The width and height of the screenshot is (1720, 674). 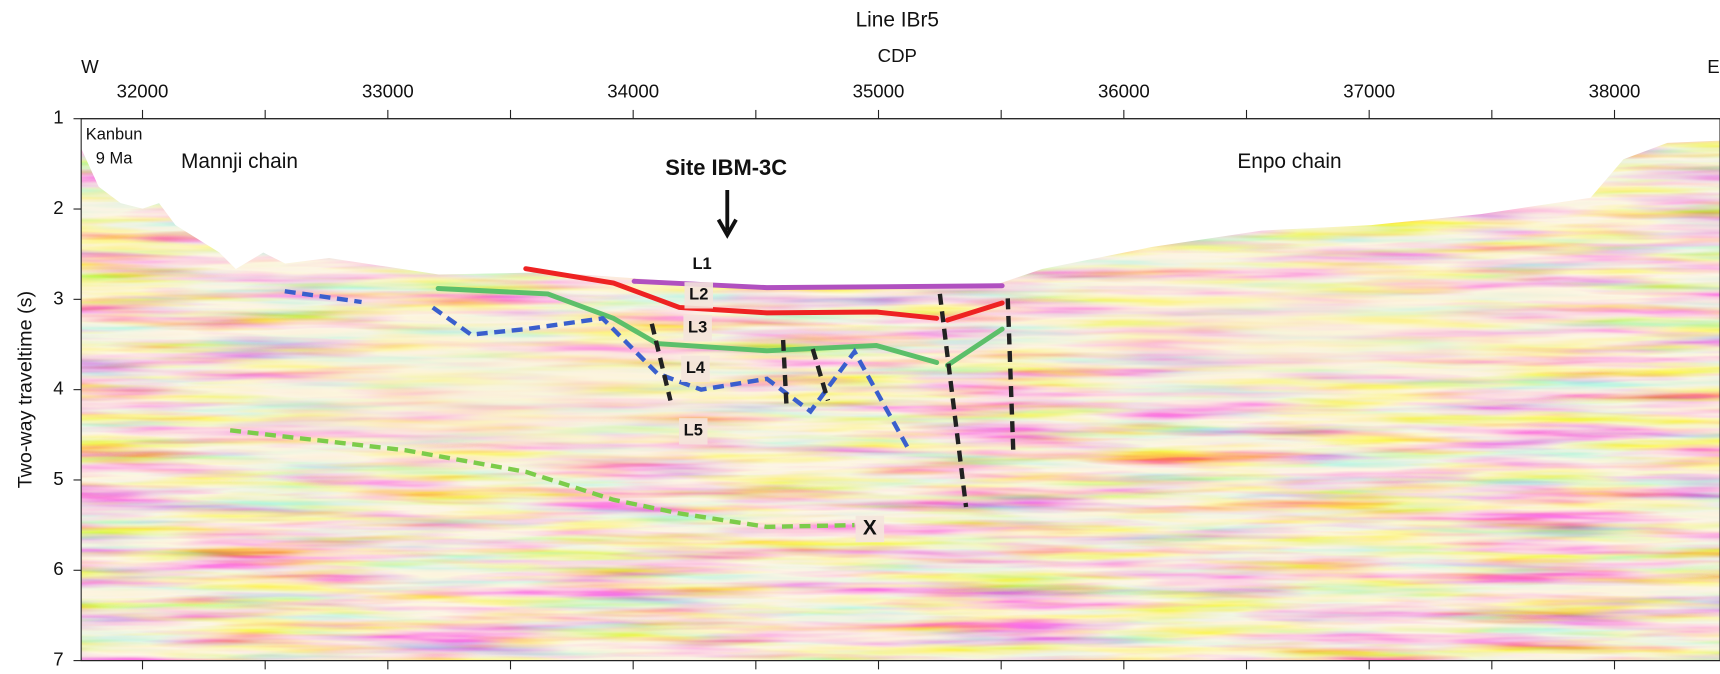 I want to click on y-tick-label: 2, so click(x=58, y=207).